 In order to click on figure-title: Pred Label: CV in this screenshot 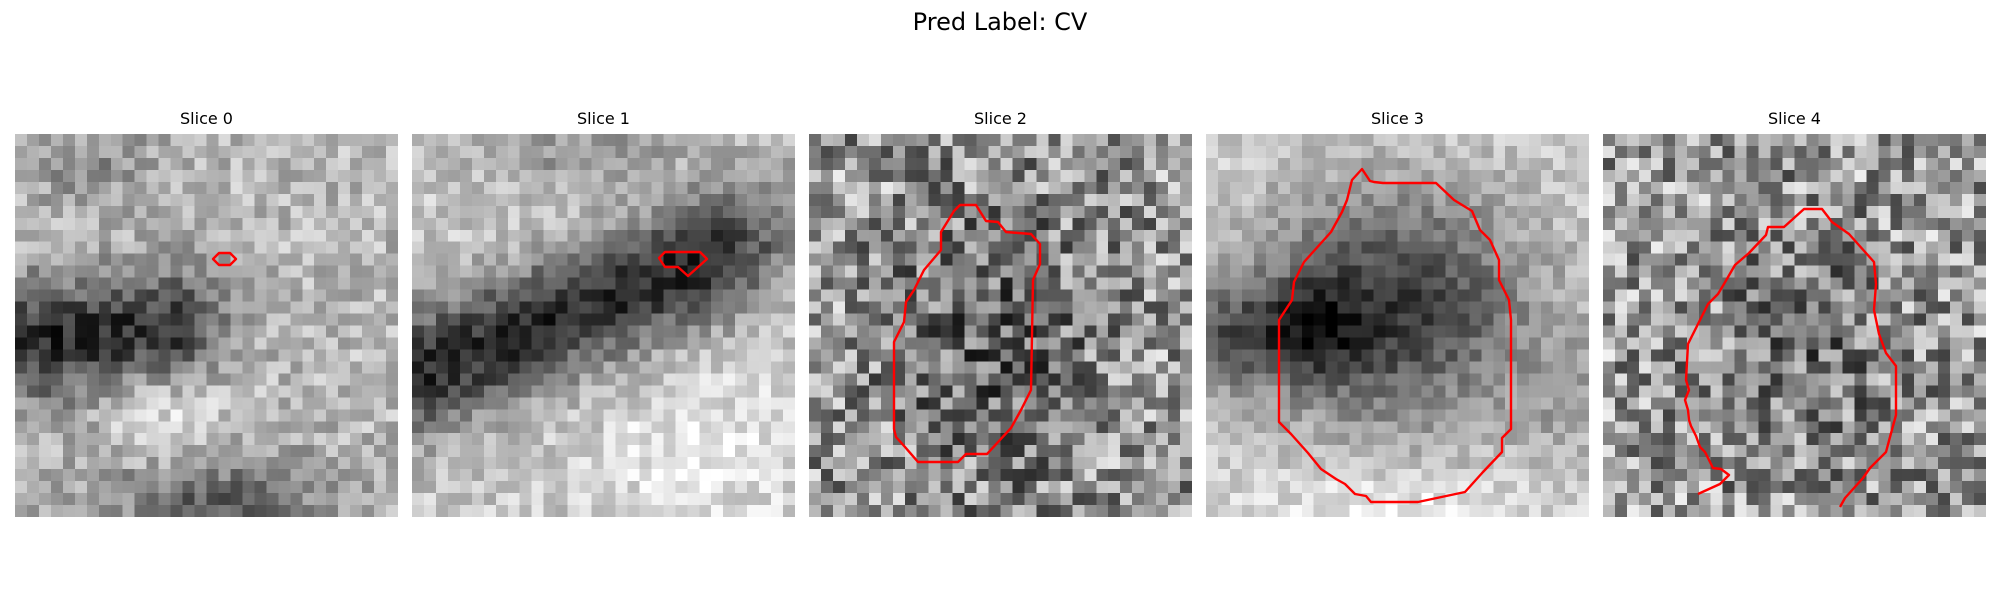, I will do `click(1000, 22)`.